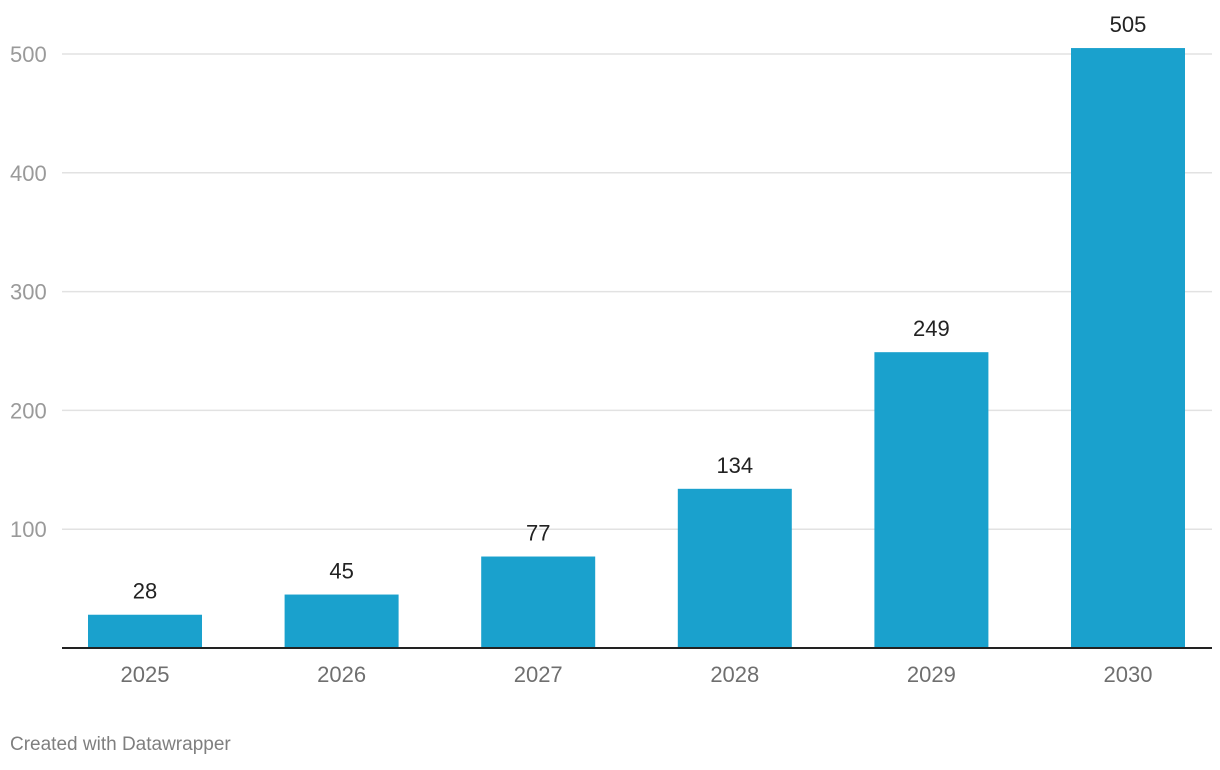 This screenshot has width=1220, height=770. What do you see at coordinates (28, 410) in the screenshot?
I see `y-tick-label-200: 200` at bounding box center [28, 410].